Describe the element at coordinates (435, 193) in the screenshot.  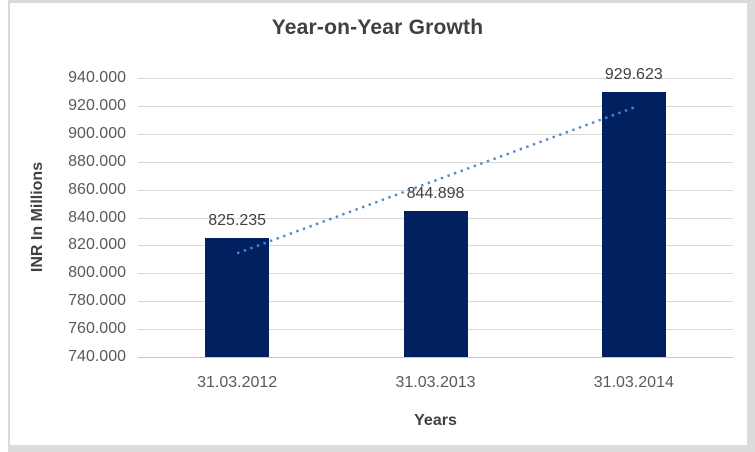
I see `bar-value-label: 844.898` at that location.